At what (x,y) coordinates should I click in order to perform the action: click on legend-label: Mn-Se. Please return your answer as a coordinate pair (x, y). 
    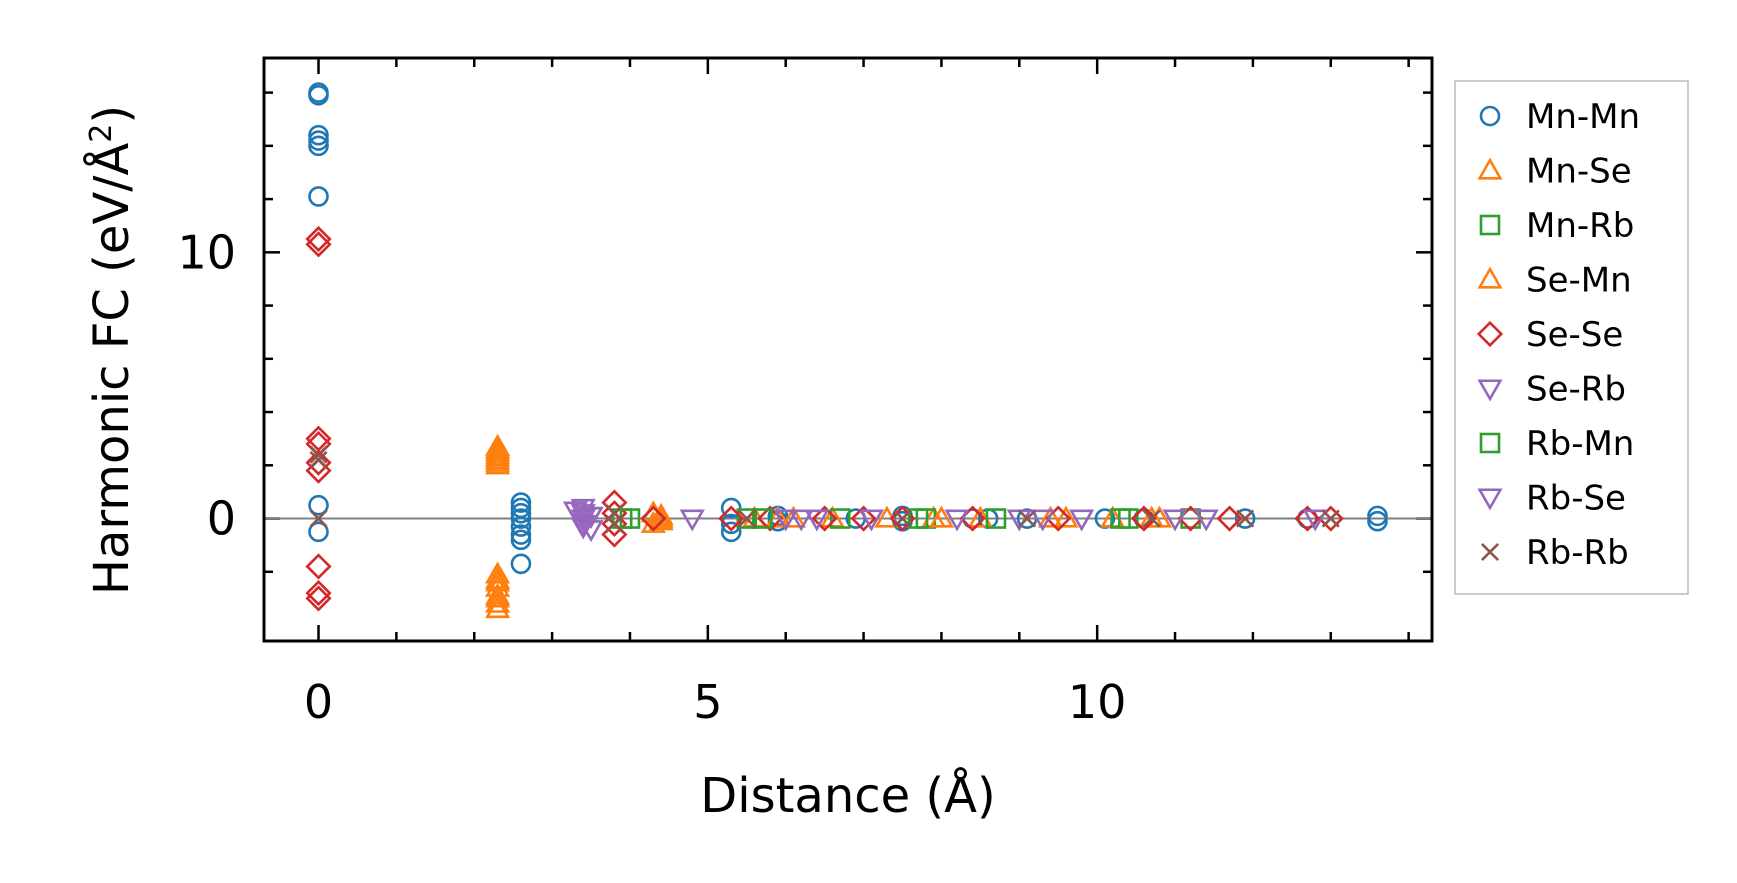
    Looking at the image, I should click on (1579, 172).